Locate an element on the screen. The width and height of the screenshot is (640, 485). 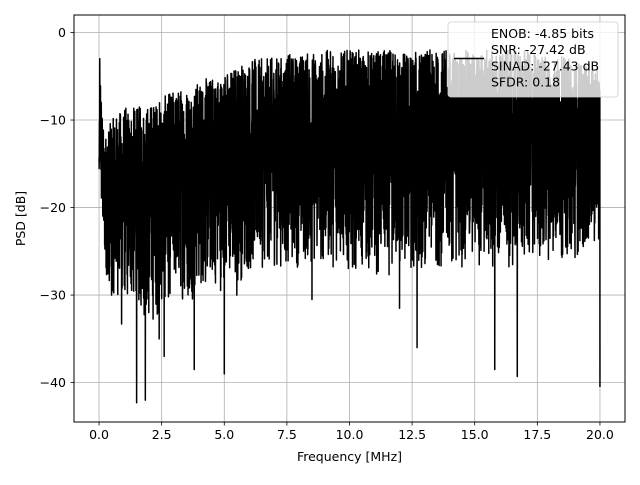
legend-line-1: SNR: -27.42 dB is located at coordinates (538, 49).